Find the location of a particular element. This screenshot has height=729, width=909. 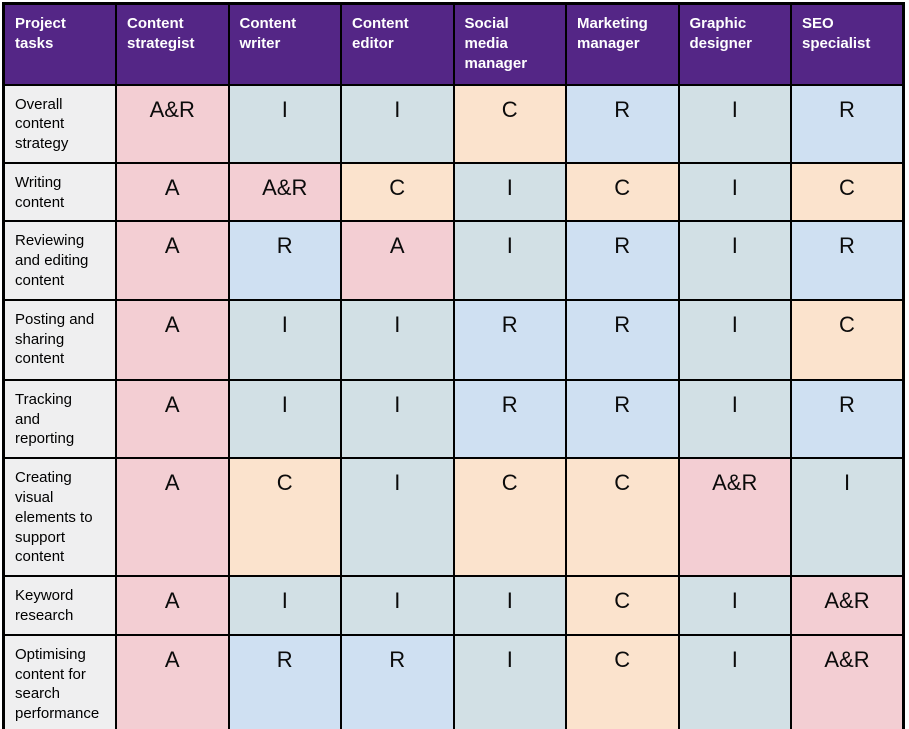

table-row: Overall content strategy A&R I I C R I R is located at coordinates (453, 123).